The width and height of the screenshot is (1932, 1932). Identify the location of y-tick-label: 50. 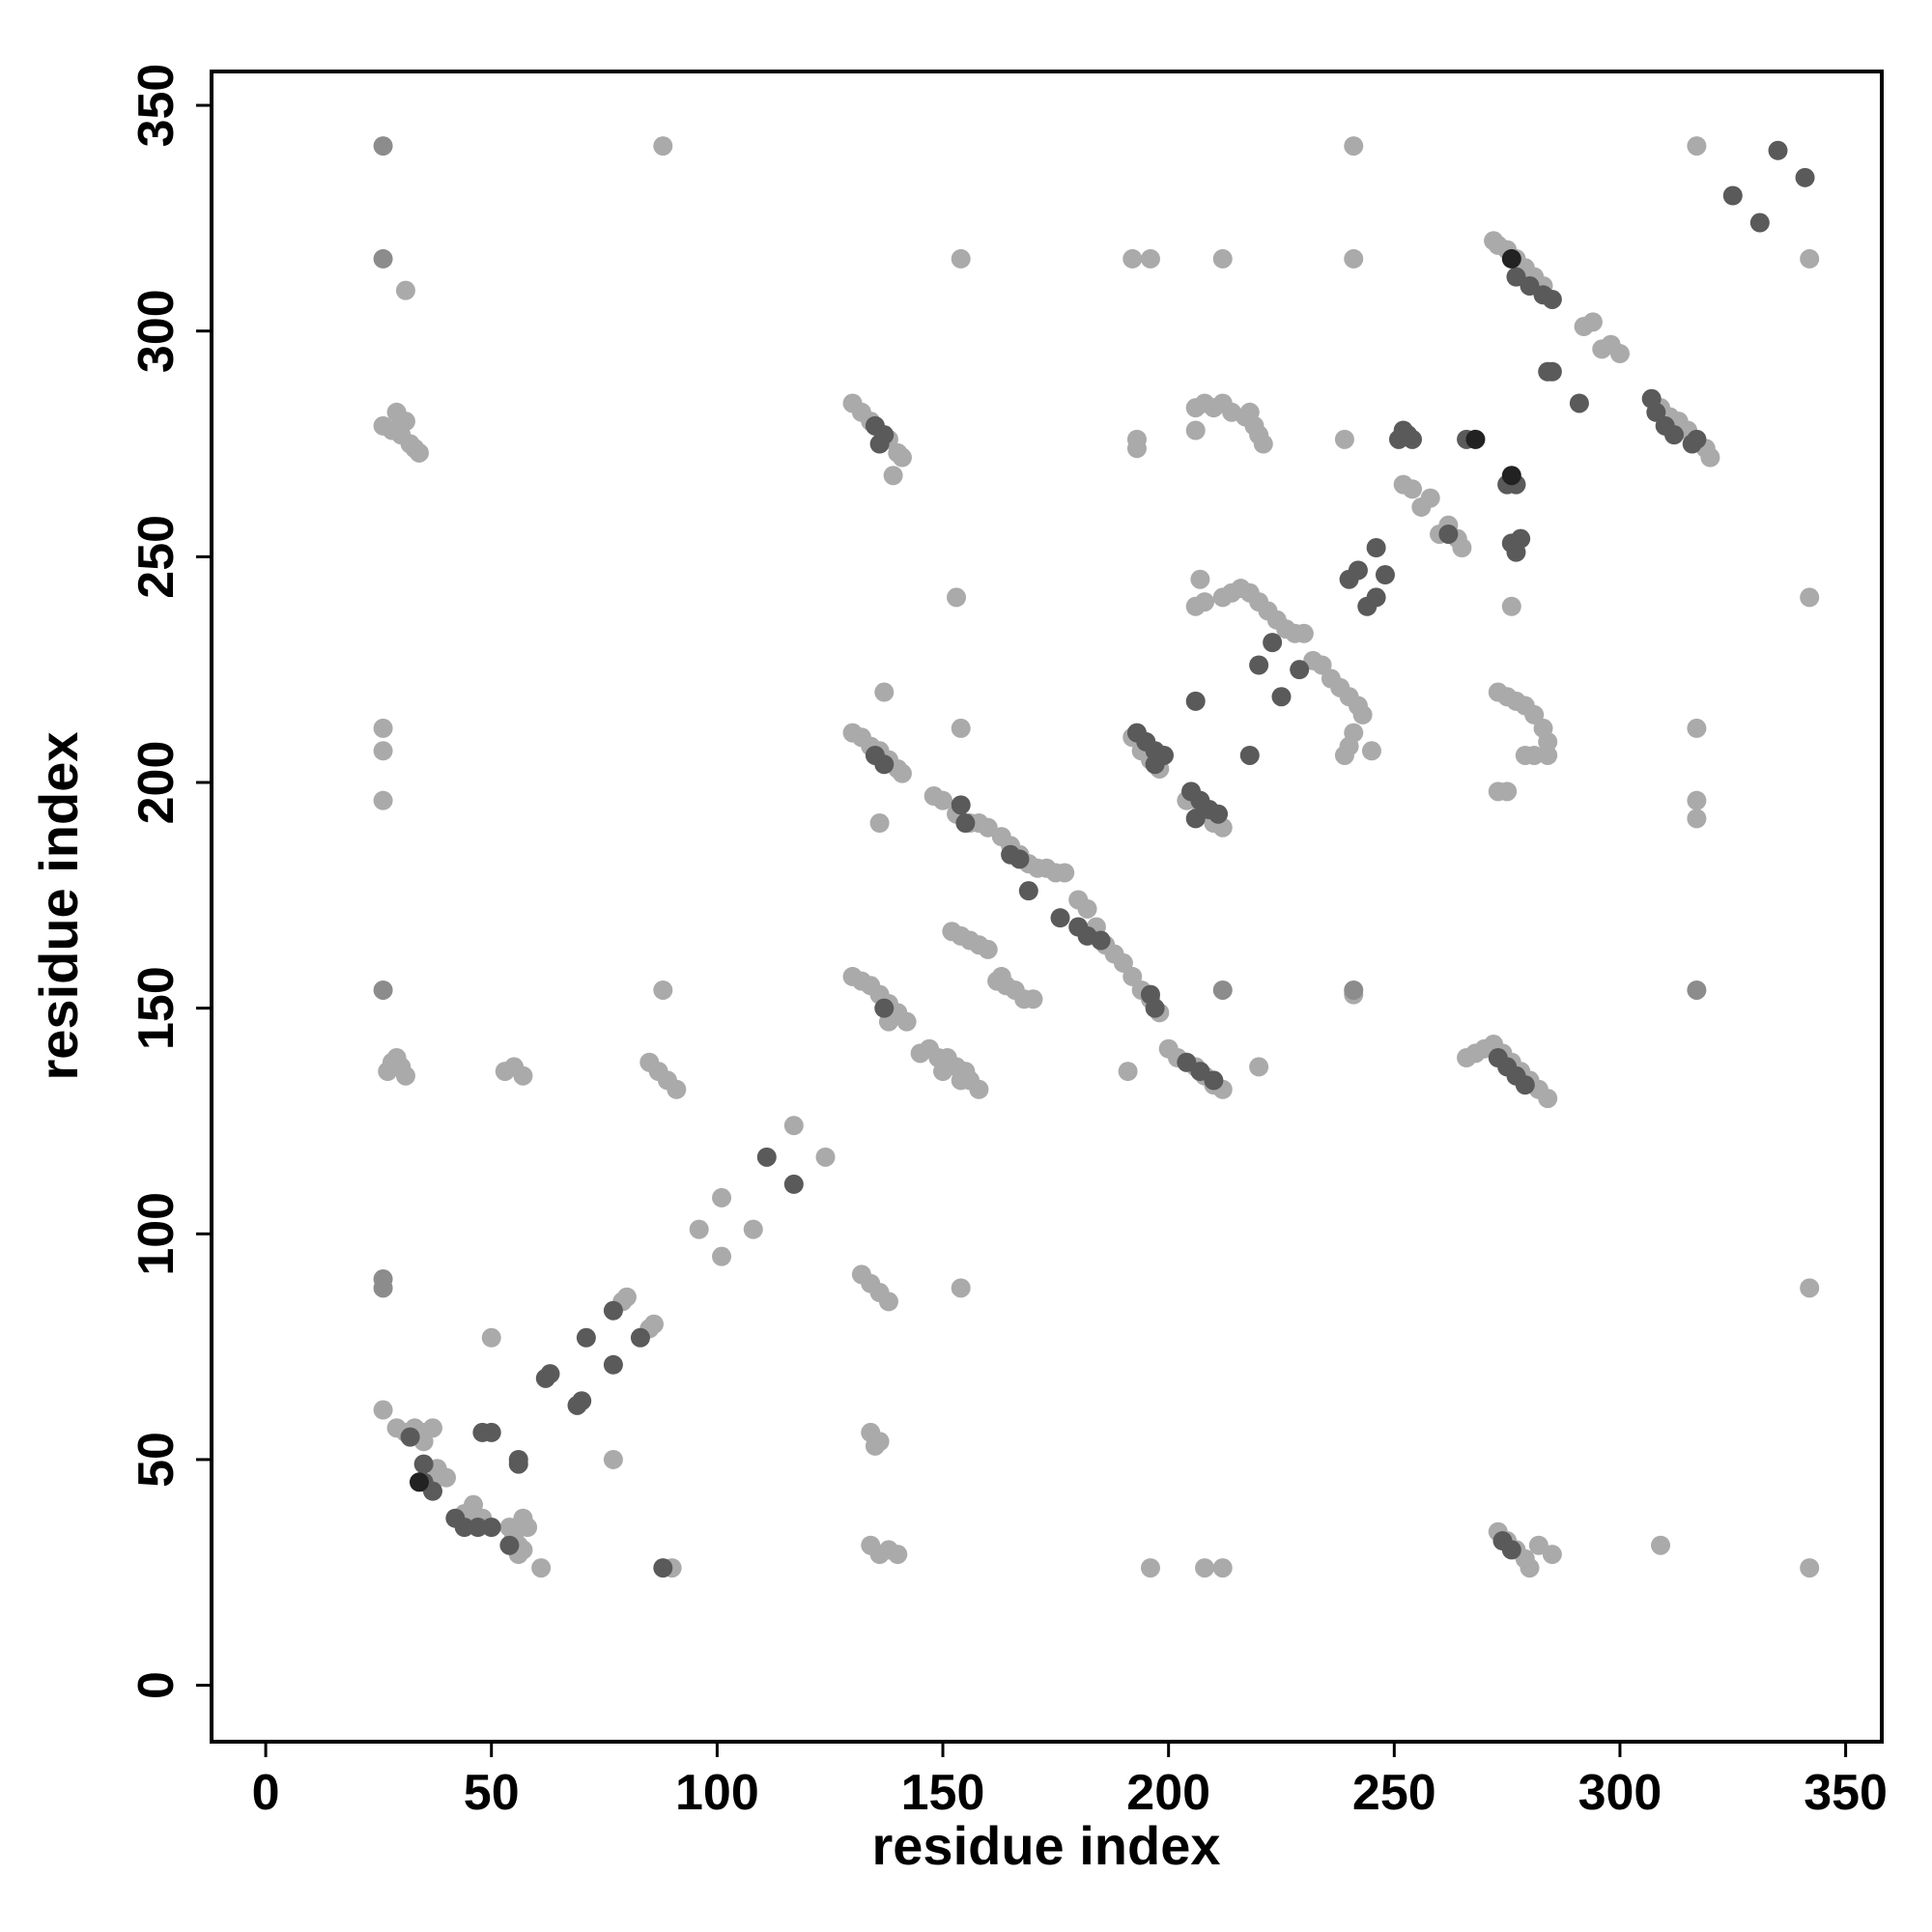
(156, 1460).